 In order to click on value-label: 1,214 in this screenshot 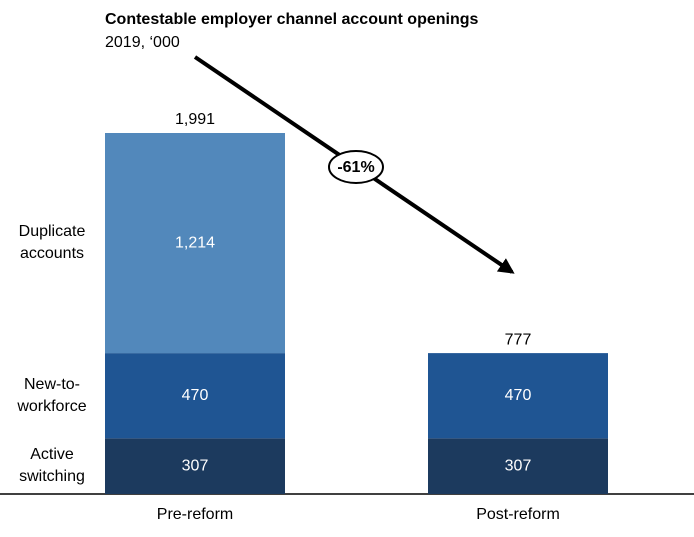, I will do `click(195, 242)`.